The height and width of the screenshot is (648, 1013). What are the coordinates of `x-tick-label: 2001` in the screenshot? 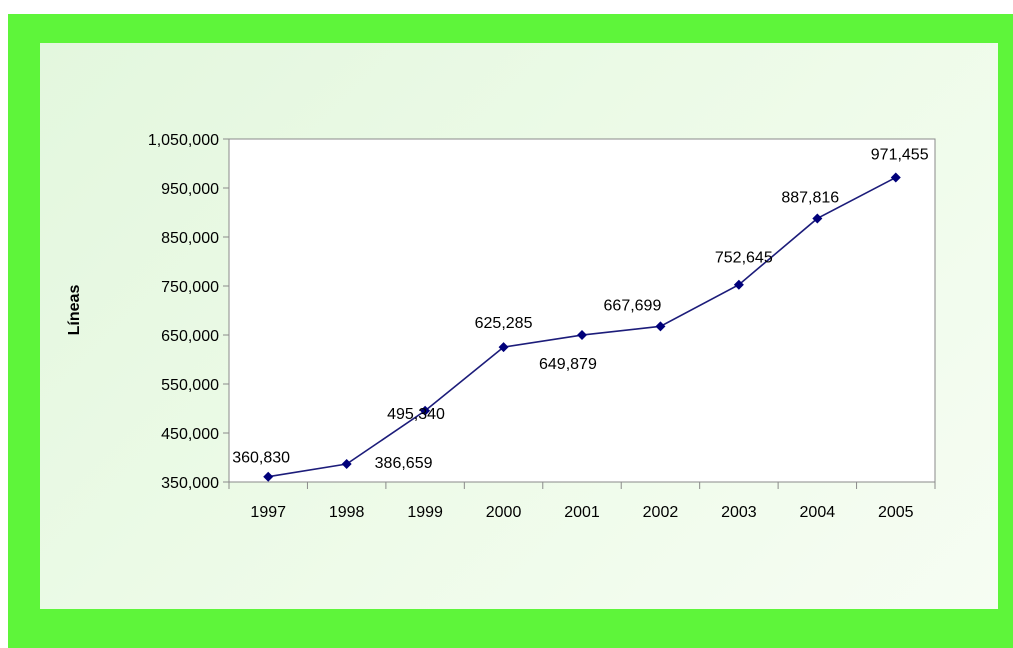 It's located at (582, 512).